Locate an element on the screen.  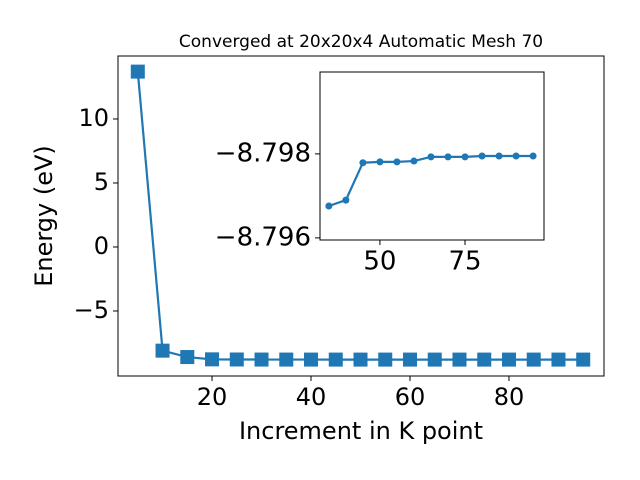
y-tick-label: 10 is located at coordinates (93, 118).